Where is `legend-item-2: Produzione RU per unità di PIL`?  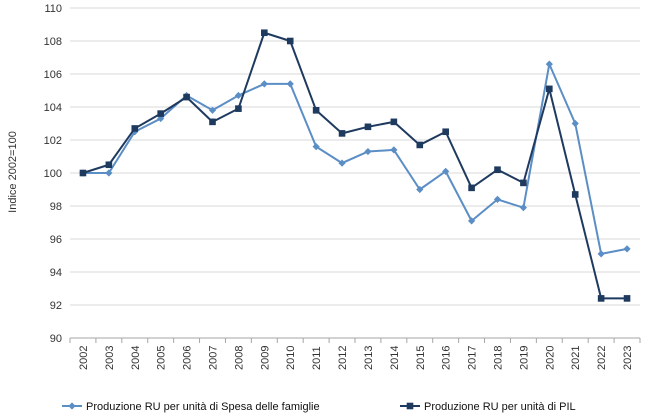 legend-item-2: Produzione RU per unità di PIL is located at coordinates (488, 407).